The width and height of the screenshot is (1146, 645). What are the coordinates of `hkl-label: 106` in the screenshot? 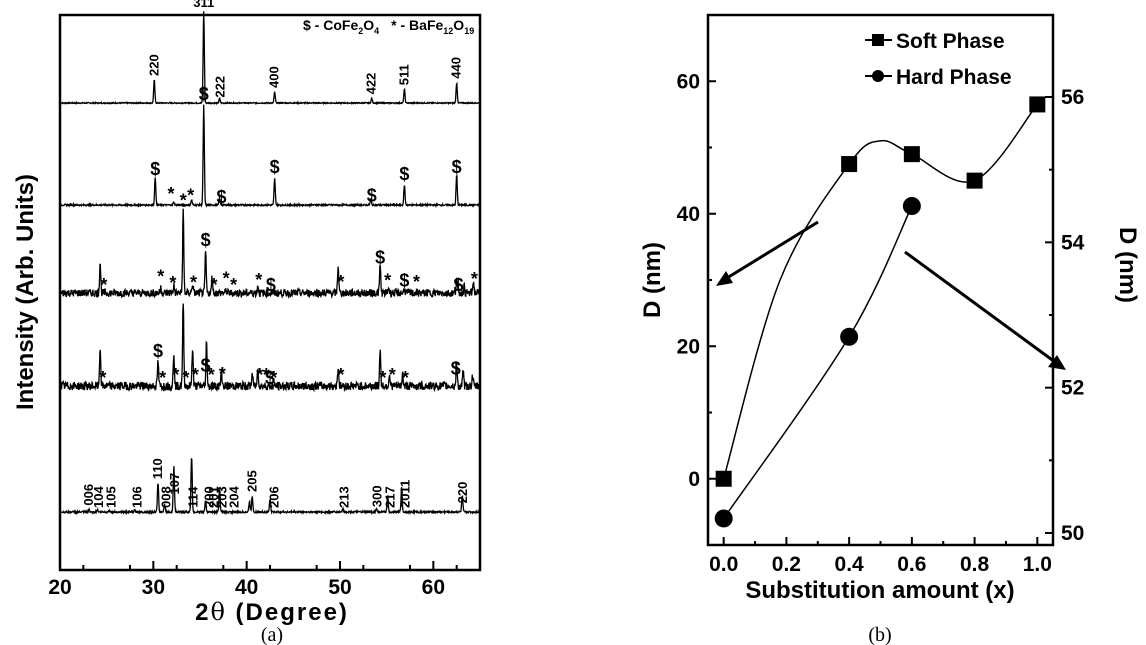 It's located at (136, 497).